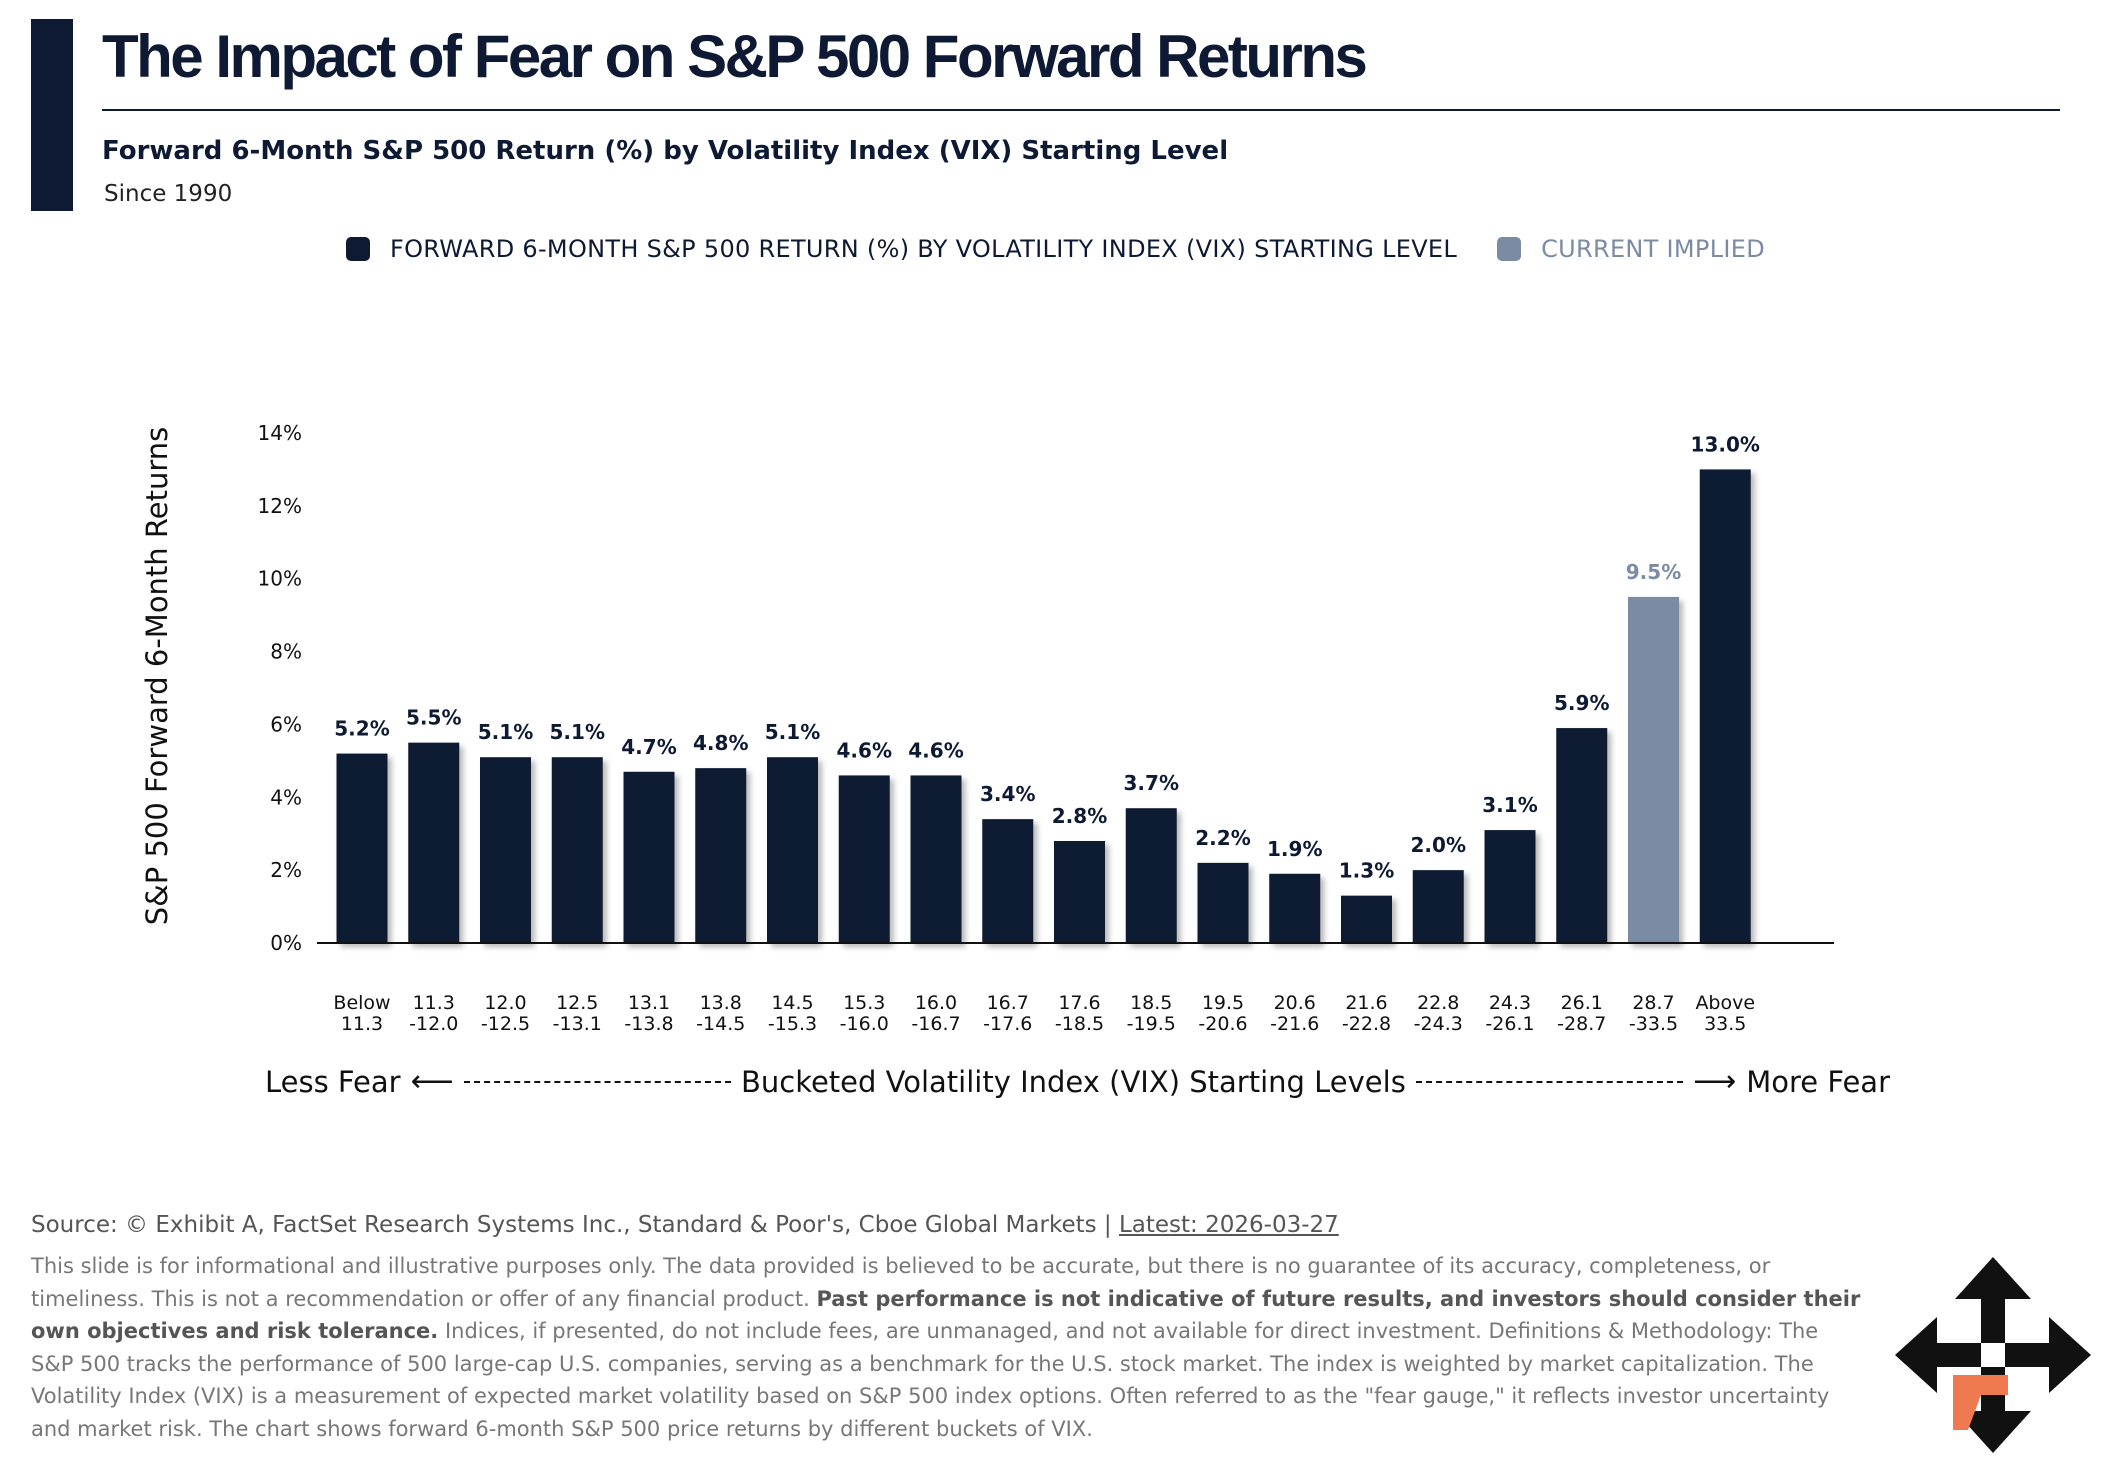 The width and height of the screenshot is (2111, 1460). What do you see at coordinates (1223, 1003) in the screenshot?
I see `x-tick-label: 19.5` at bounding box center [1223, 1003].